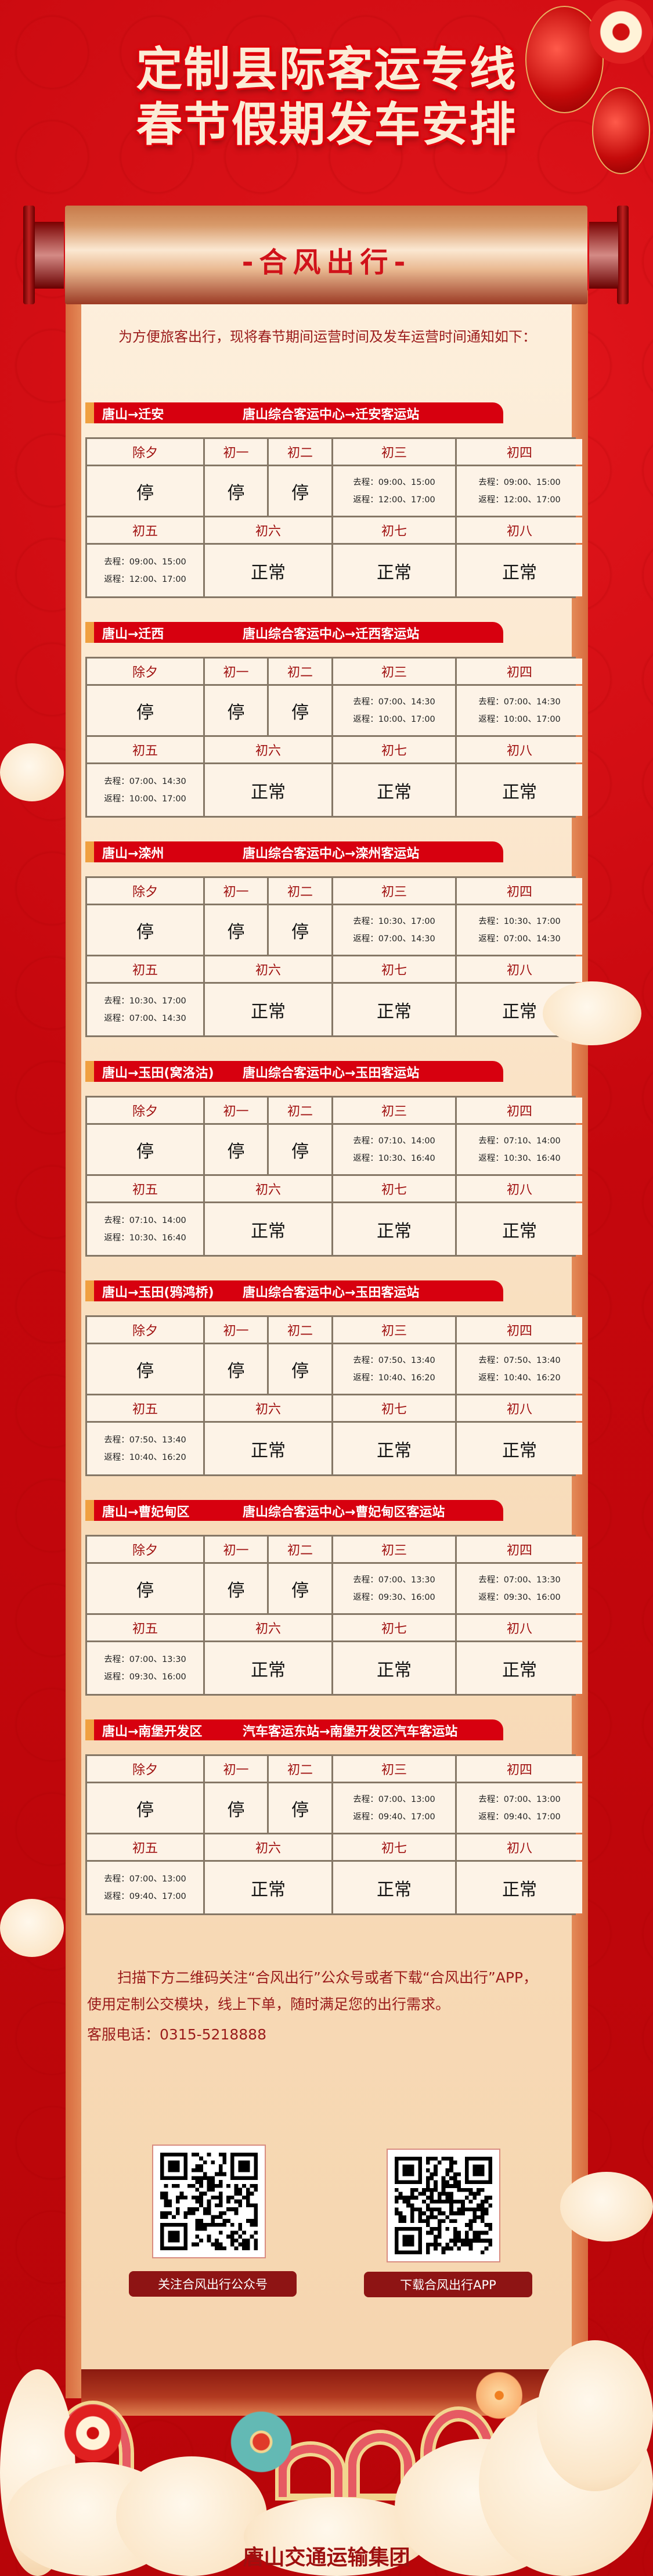 This screenshot has width=653, height=2576. Describe the element at coordinates (407, 1799) in the screenshot. I see `outbound-value: 07:00、13:00` at that location.